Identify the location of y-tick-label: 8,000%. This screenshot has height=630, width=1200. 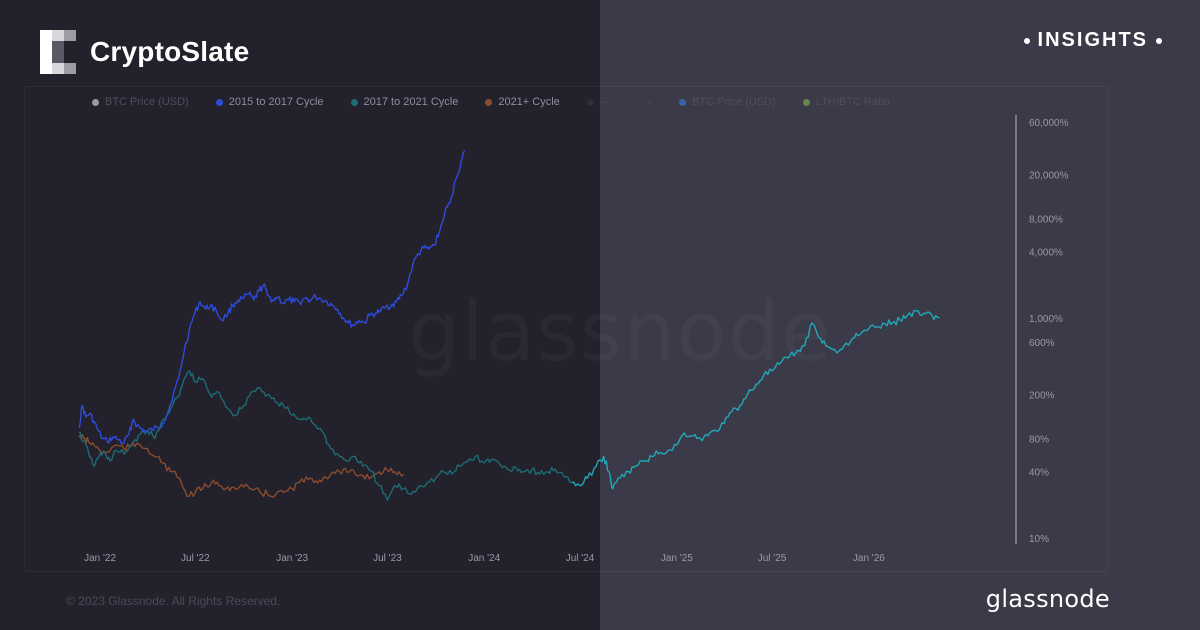
(1046, 219).